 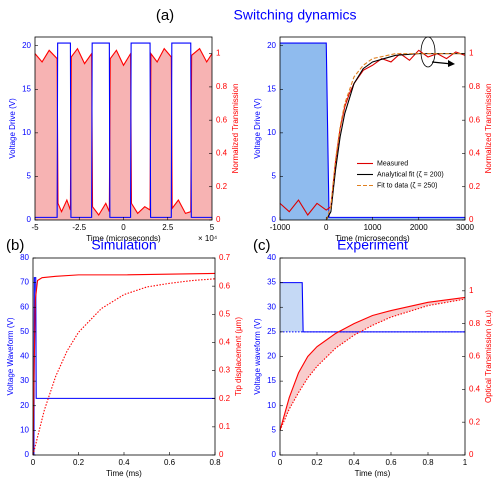 What do you see at coordinates (24, 306) in the screenshot?
I see `y-tick-label: 60` at bounding box center [24, 306].